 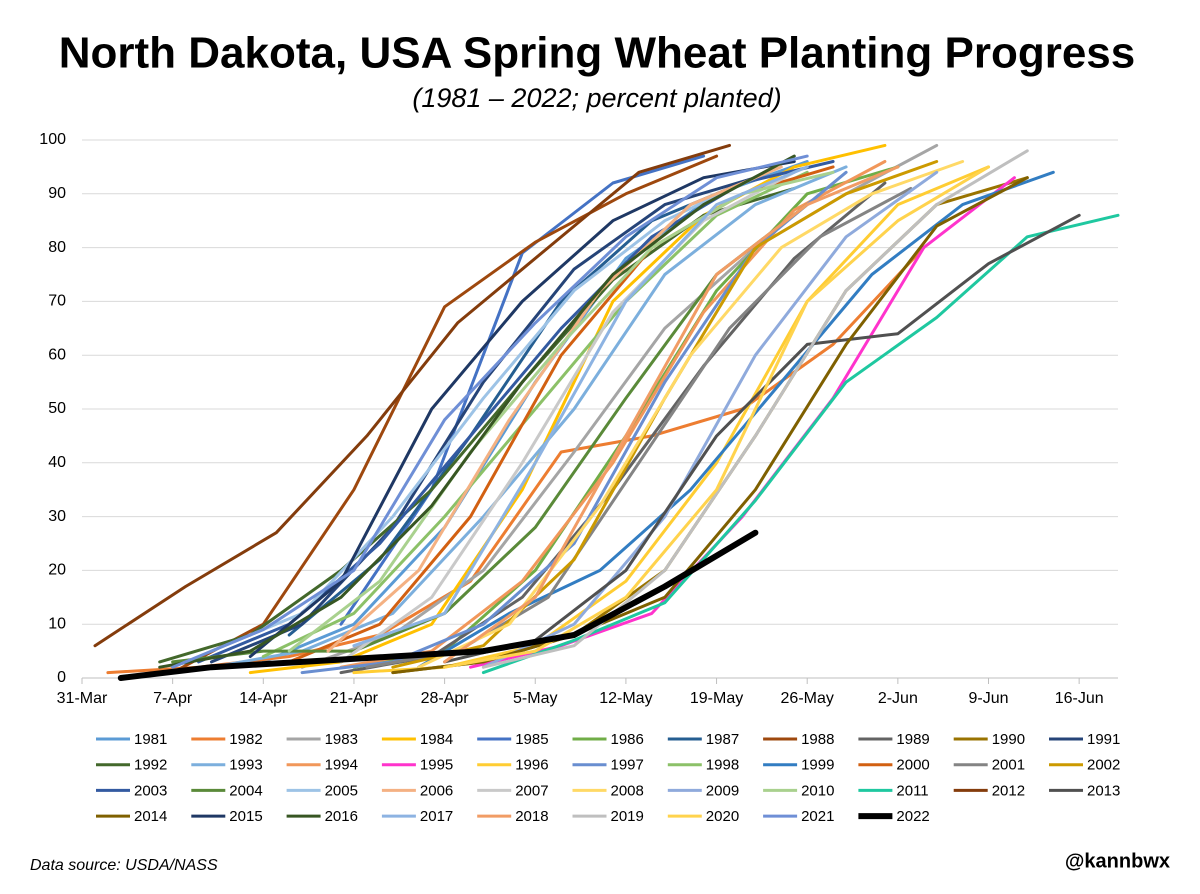 What do you see at coordinates (716, 698) in the screenshot?
I see `x-tick-label: 19-May` at bounding box center [716, 698].